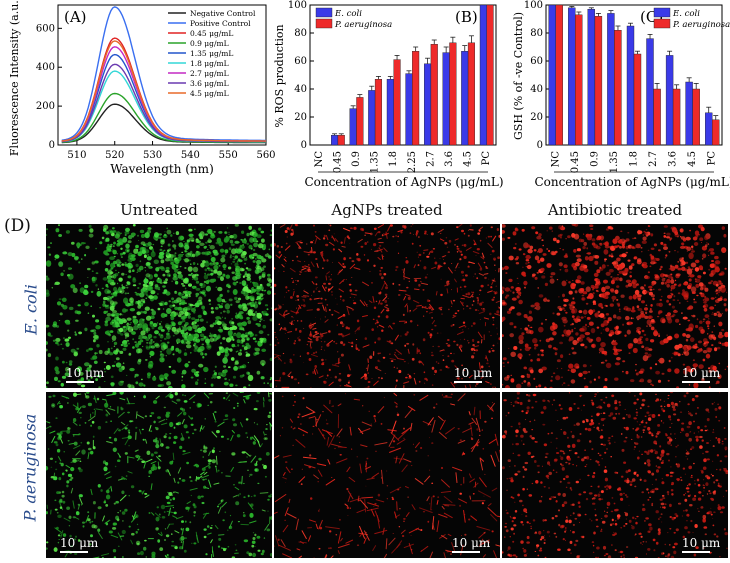 The height and width of the screenshot is (563, 730). What do you see at coordinates (162, 169) in the screenshot?
I see `panel-a-xlabel: Wavelength (nm)` at bounding box center [162, 169].